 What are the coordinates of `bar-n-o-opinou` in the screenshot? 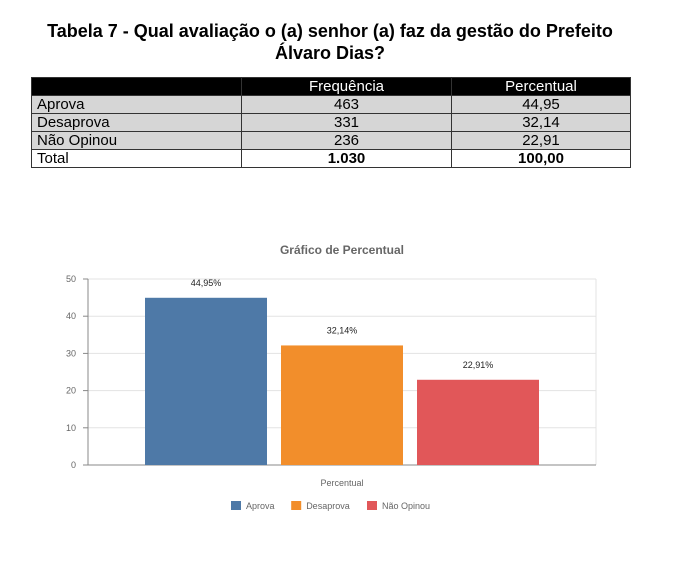 It's located at (478, 422).